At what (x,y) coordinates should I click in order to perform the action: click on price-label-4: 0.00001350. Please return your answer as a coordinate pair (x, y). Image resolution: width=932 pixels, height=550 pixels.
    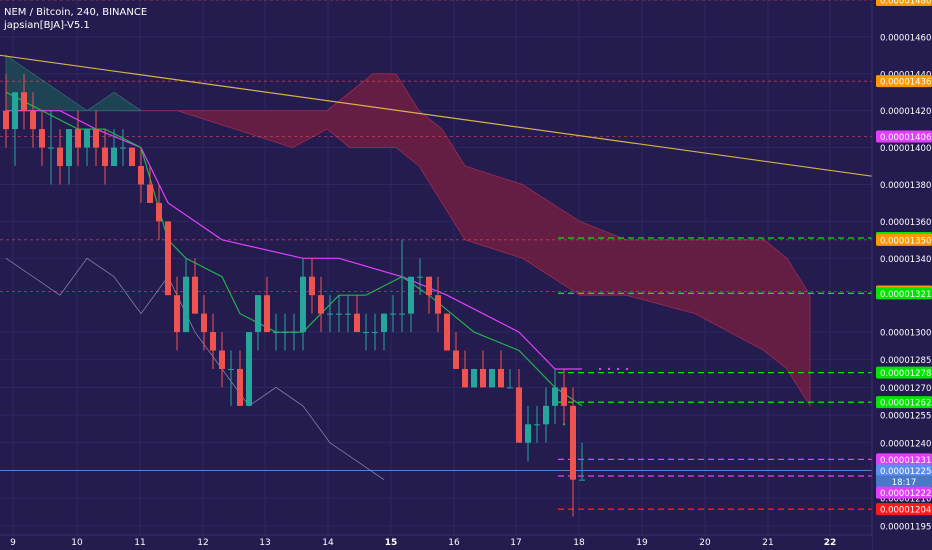
    Looking at the image, I should click on (904, 240).